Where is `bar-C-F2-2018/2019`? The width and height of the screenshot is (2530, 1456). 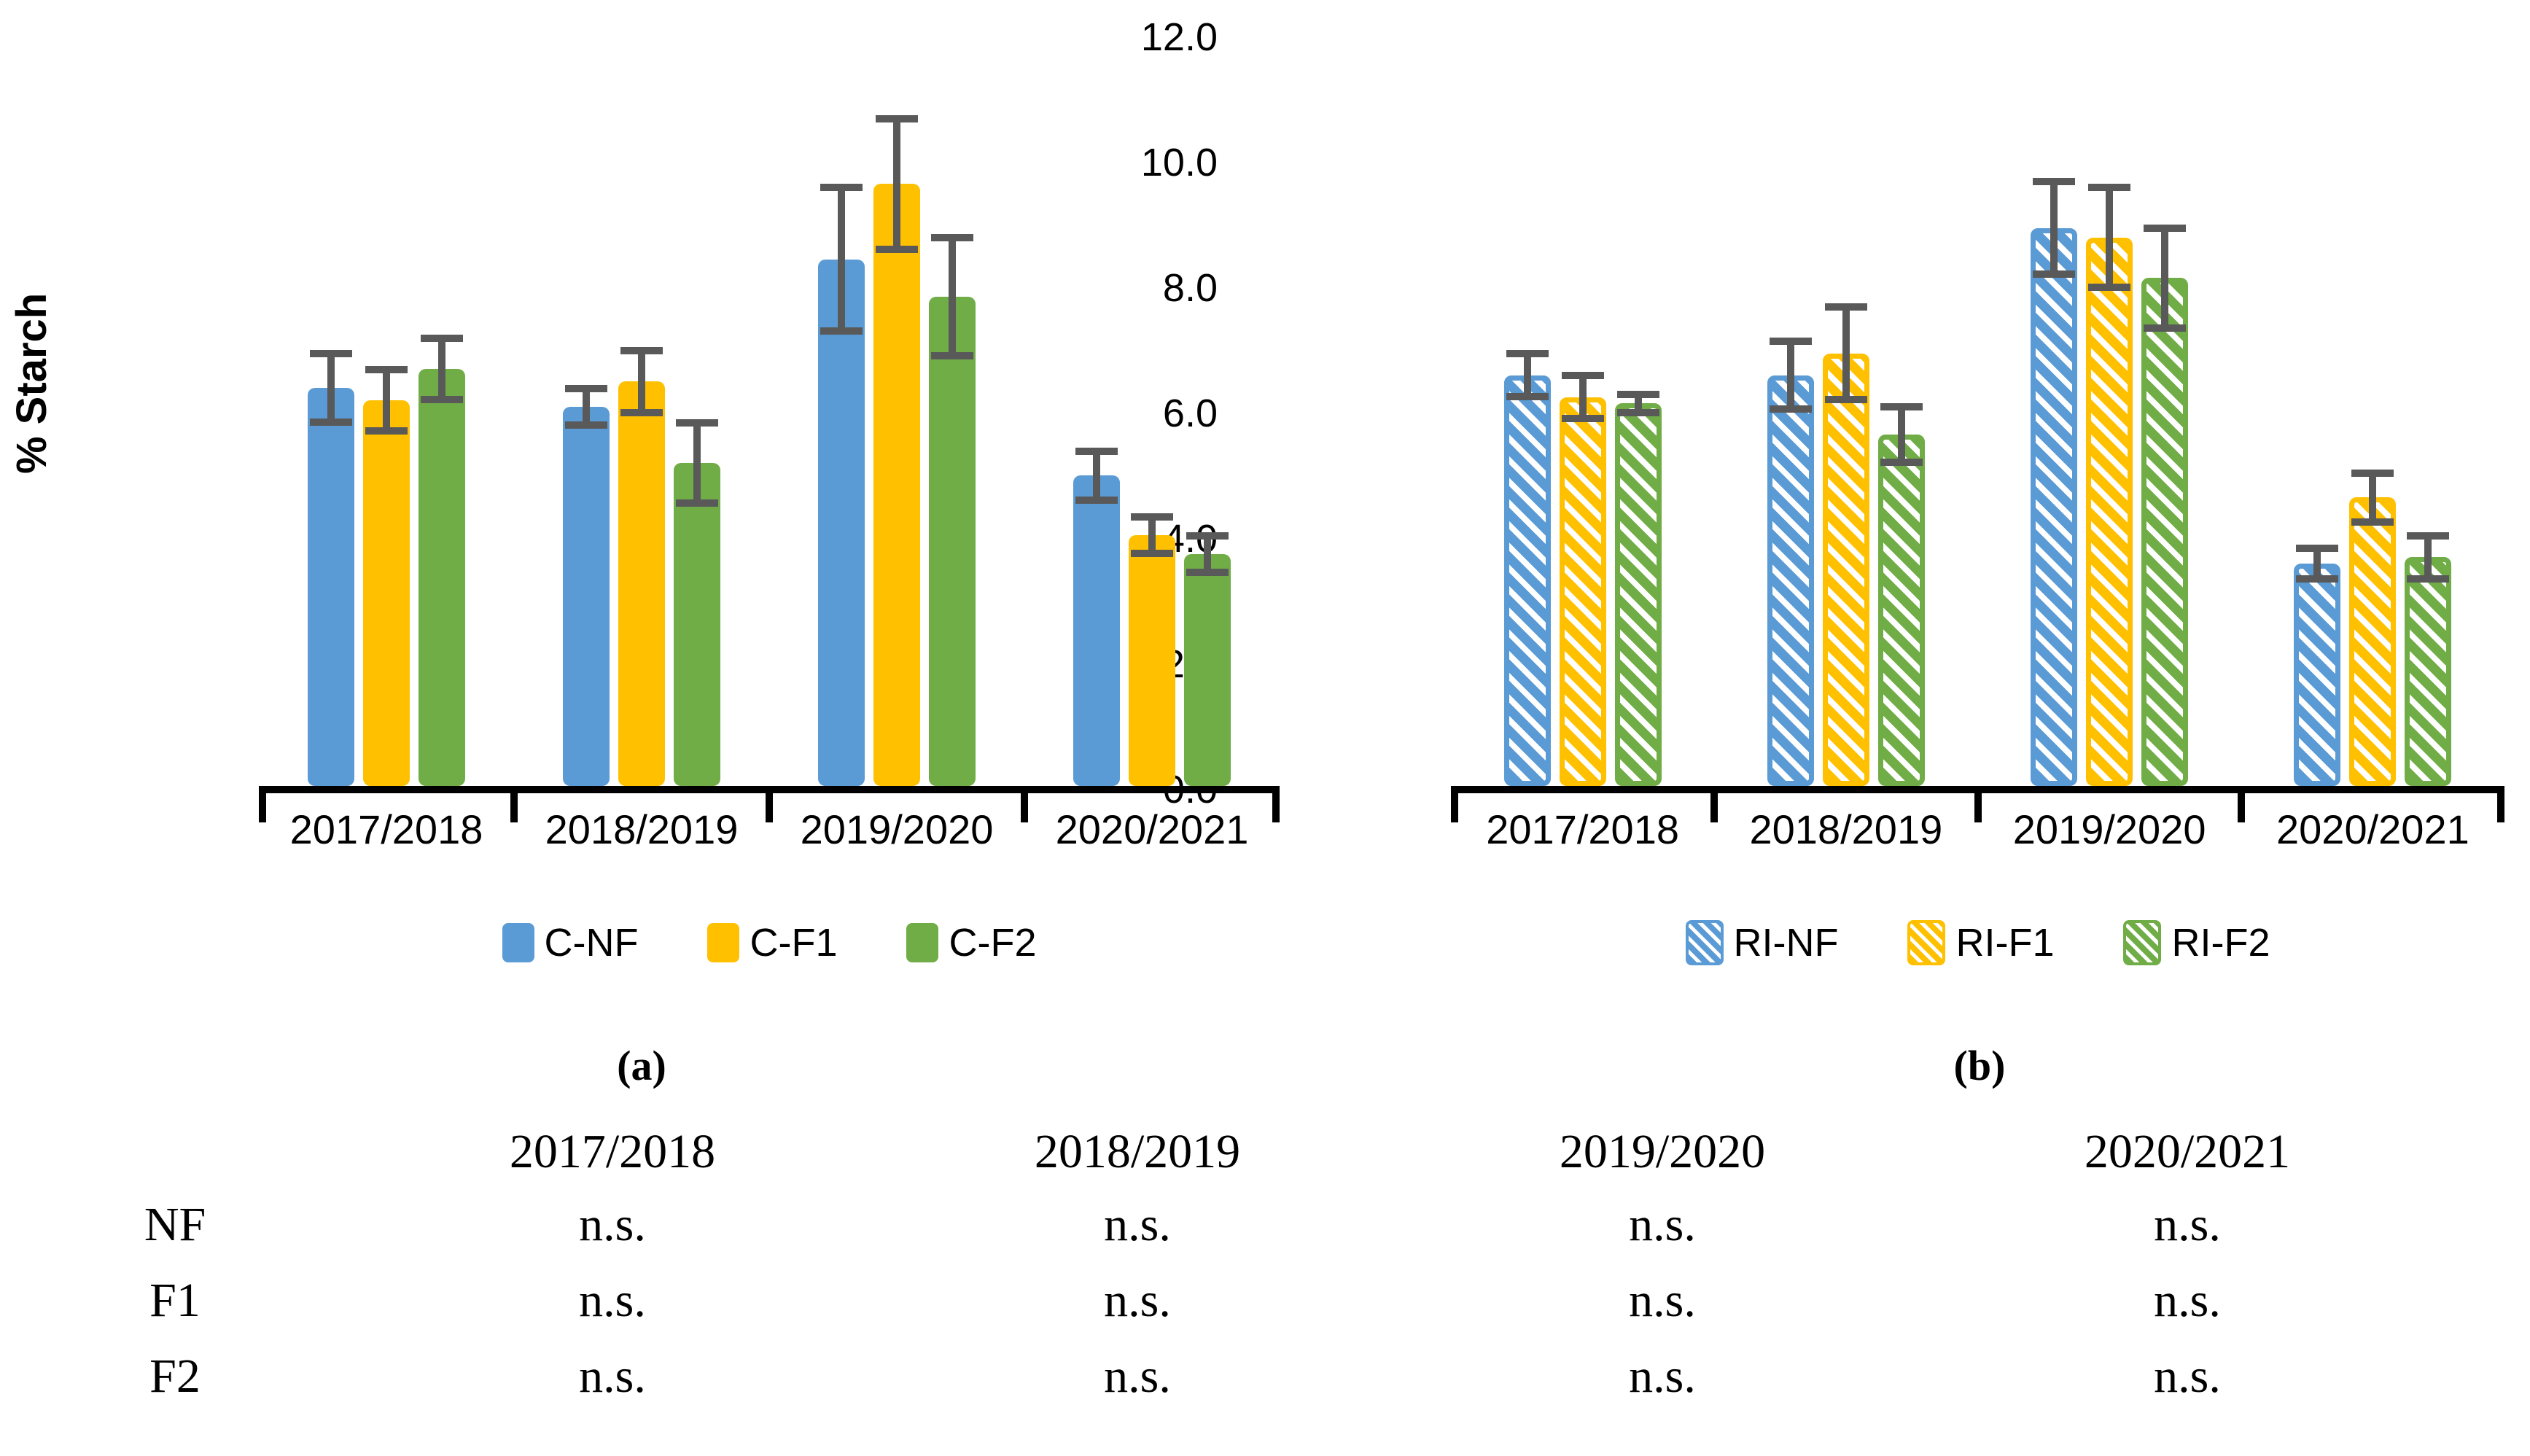 bar-C-F2-2018/2019 is located at coordinates (697, 624).